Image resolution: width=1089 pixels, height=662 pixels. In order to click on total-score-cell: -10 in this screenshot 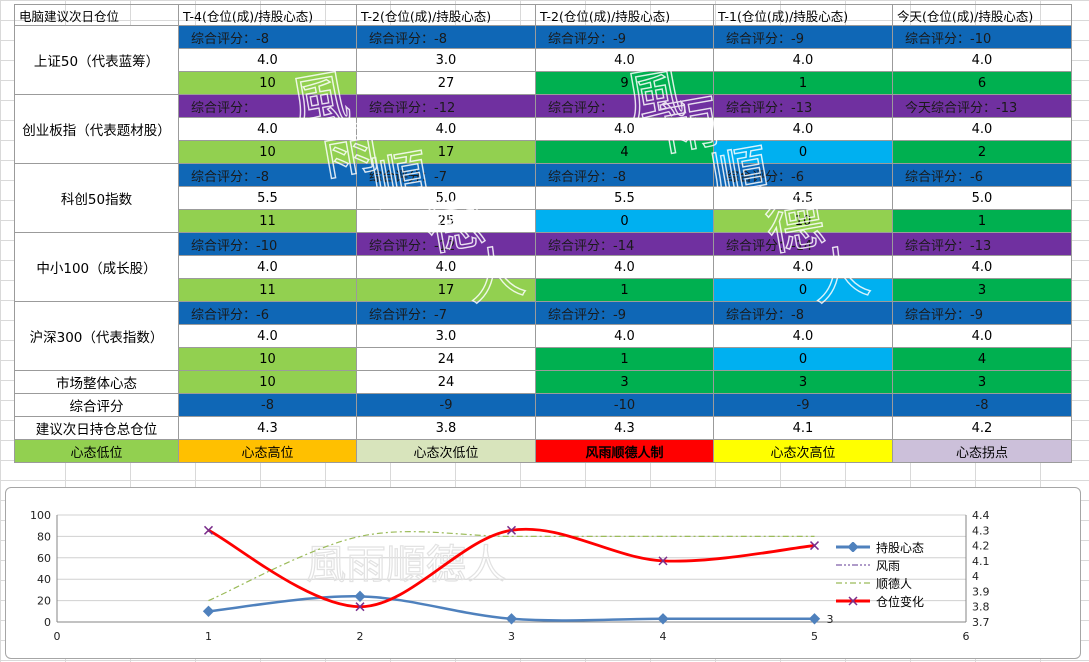, I will do `click(624, 405)`.